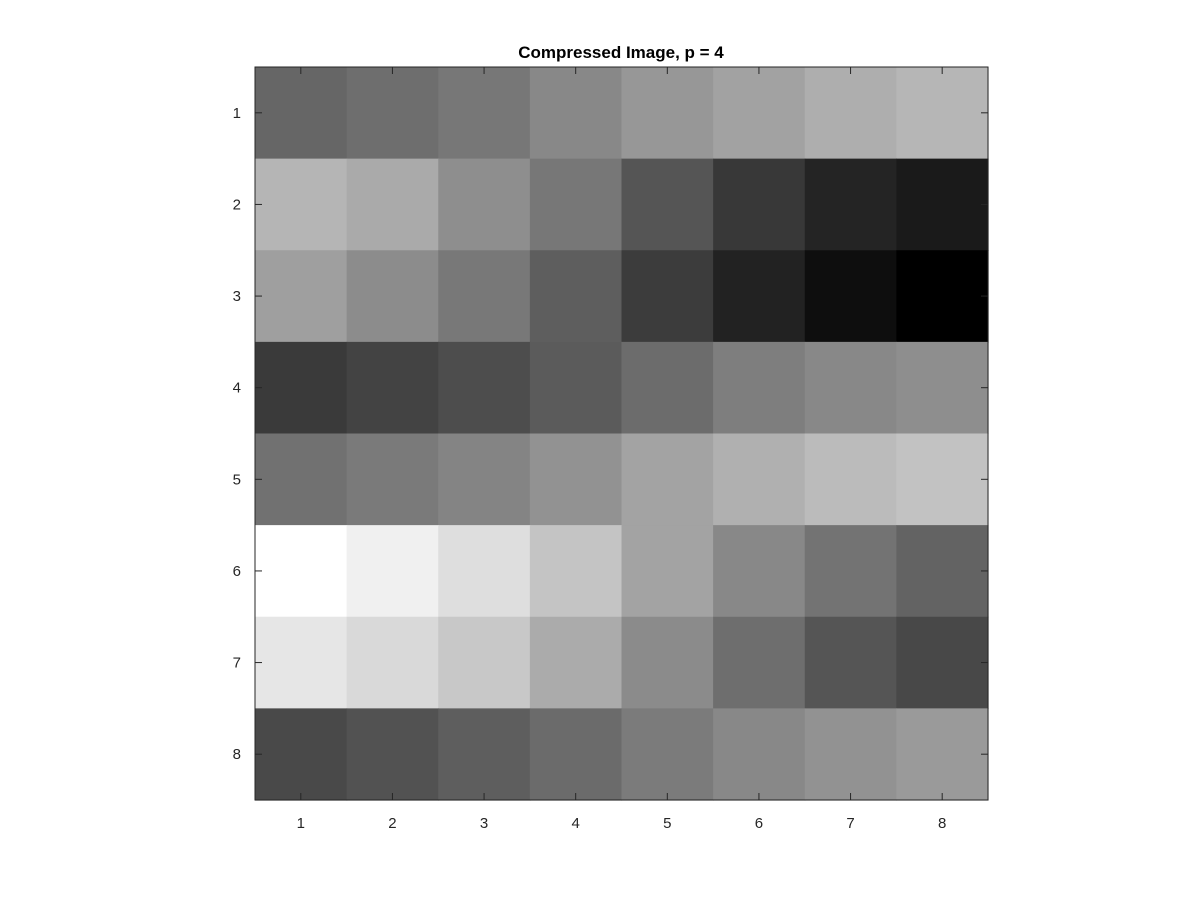 The height and width of the screenshot is (900, 1200). Describe the element at coordinates (942, 571) in the screenshot. I see `heatmap-cell-r6-c8` at that location.